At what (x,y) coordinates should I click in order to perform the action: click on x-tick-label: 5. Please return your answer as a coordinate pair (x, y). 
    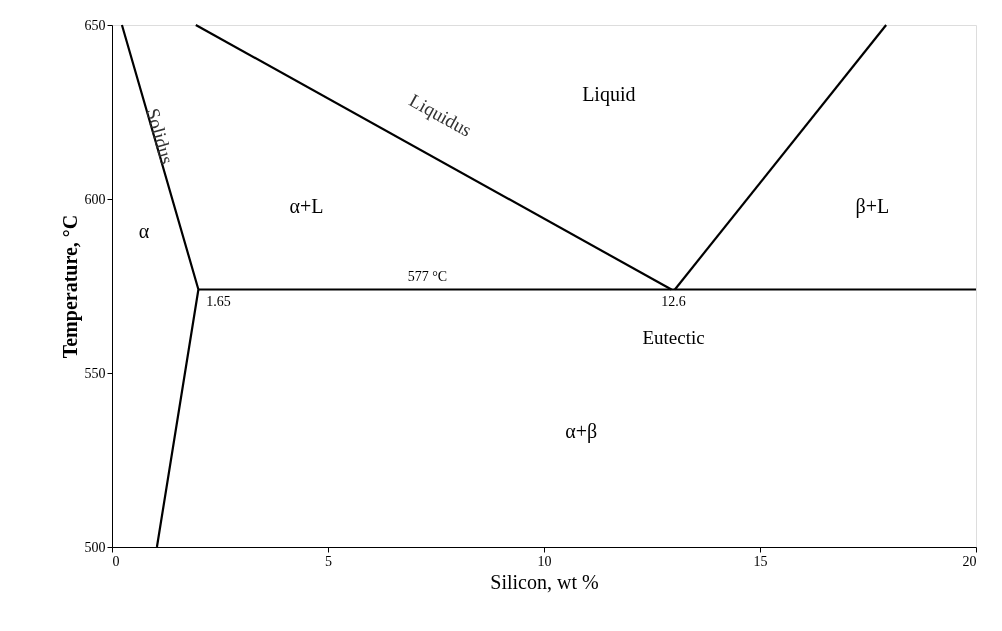
    Looking at the image, I should click on (328, 561).